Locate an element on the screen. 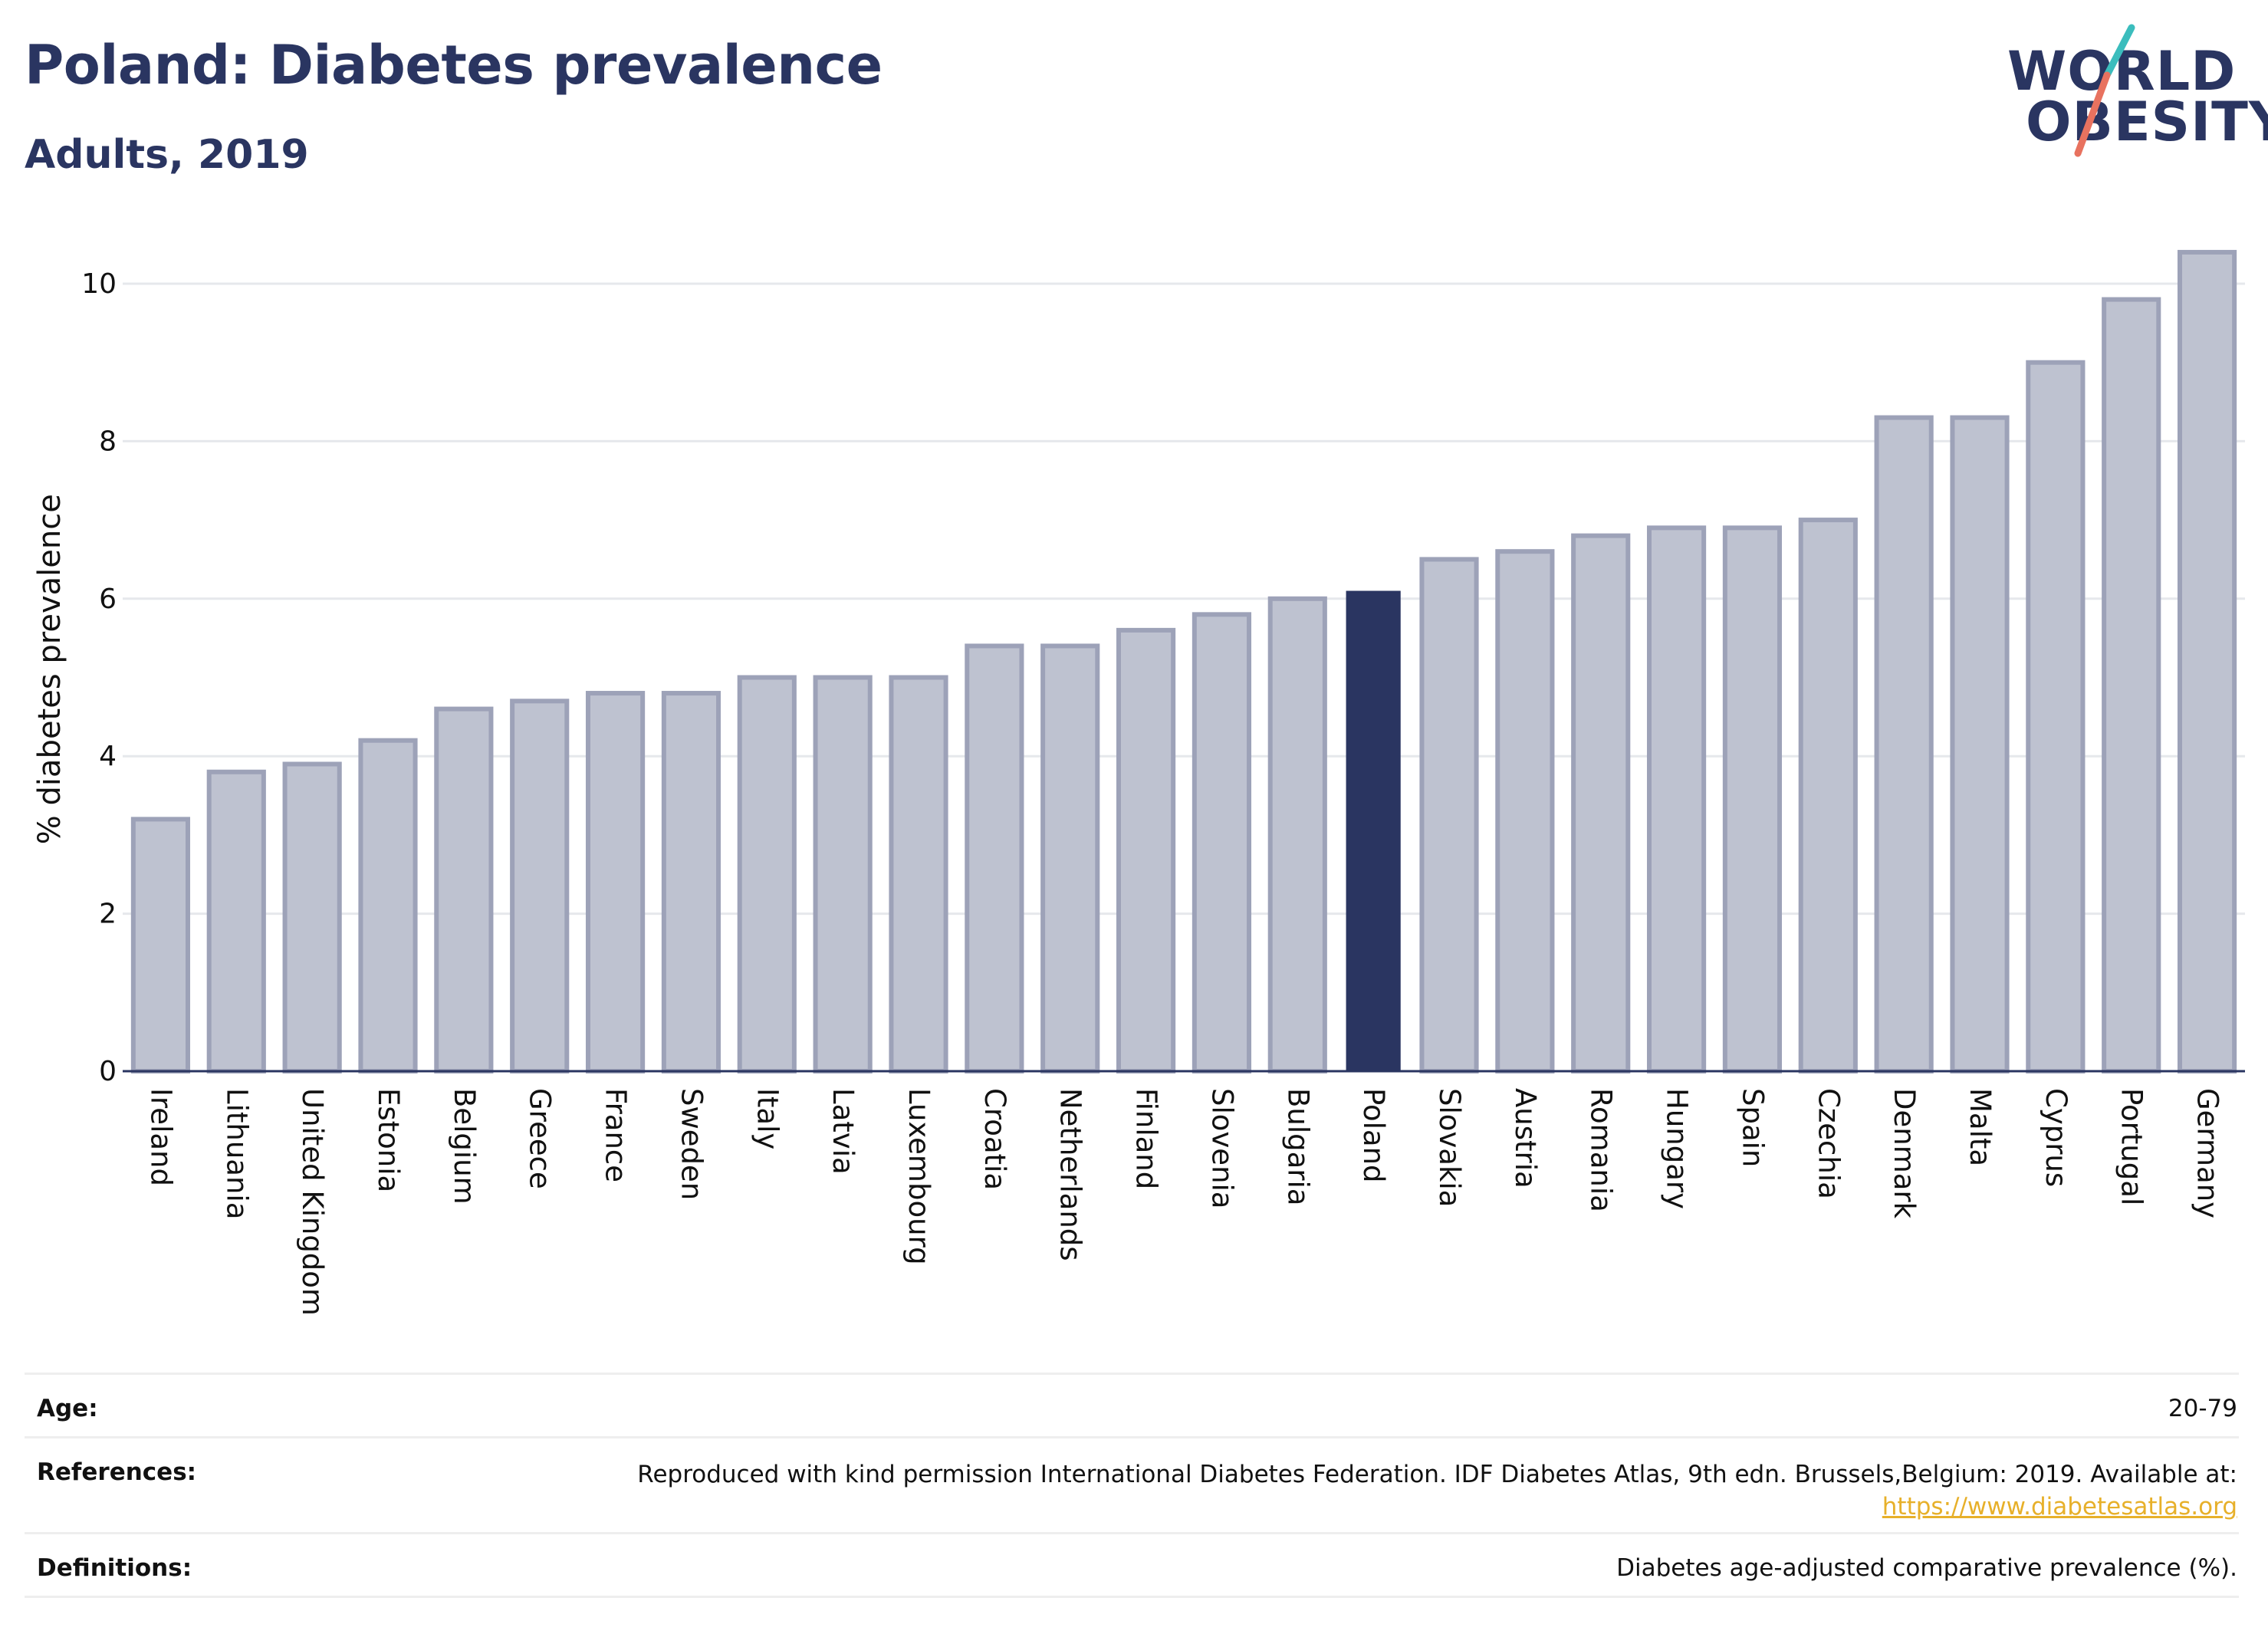 Image resolution: width=2268 pixels, height=1634 pixels. logo-slash-icon is located at coordinates (2104, 90).